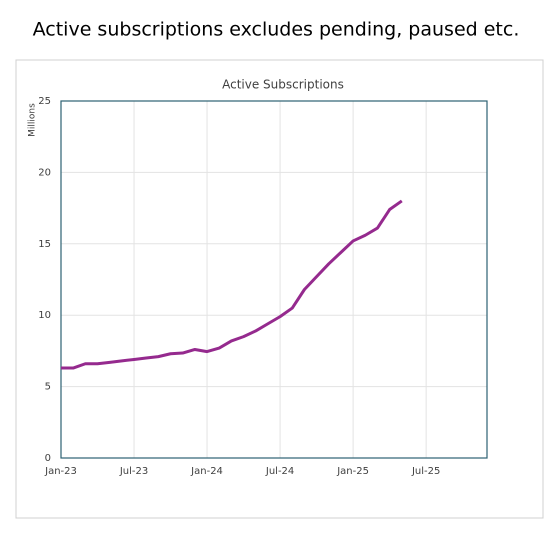 This screenshot has width=559, height=535. Describe the element at coordinates (133, 471) in the screenshot. I see `x-tick-label: Jul-23` at that location.